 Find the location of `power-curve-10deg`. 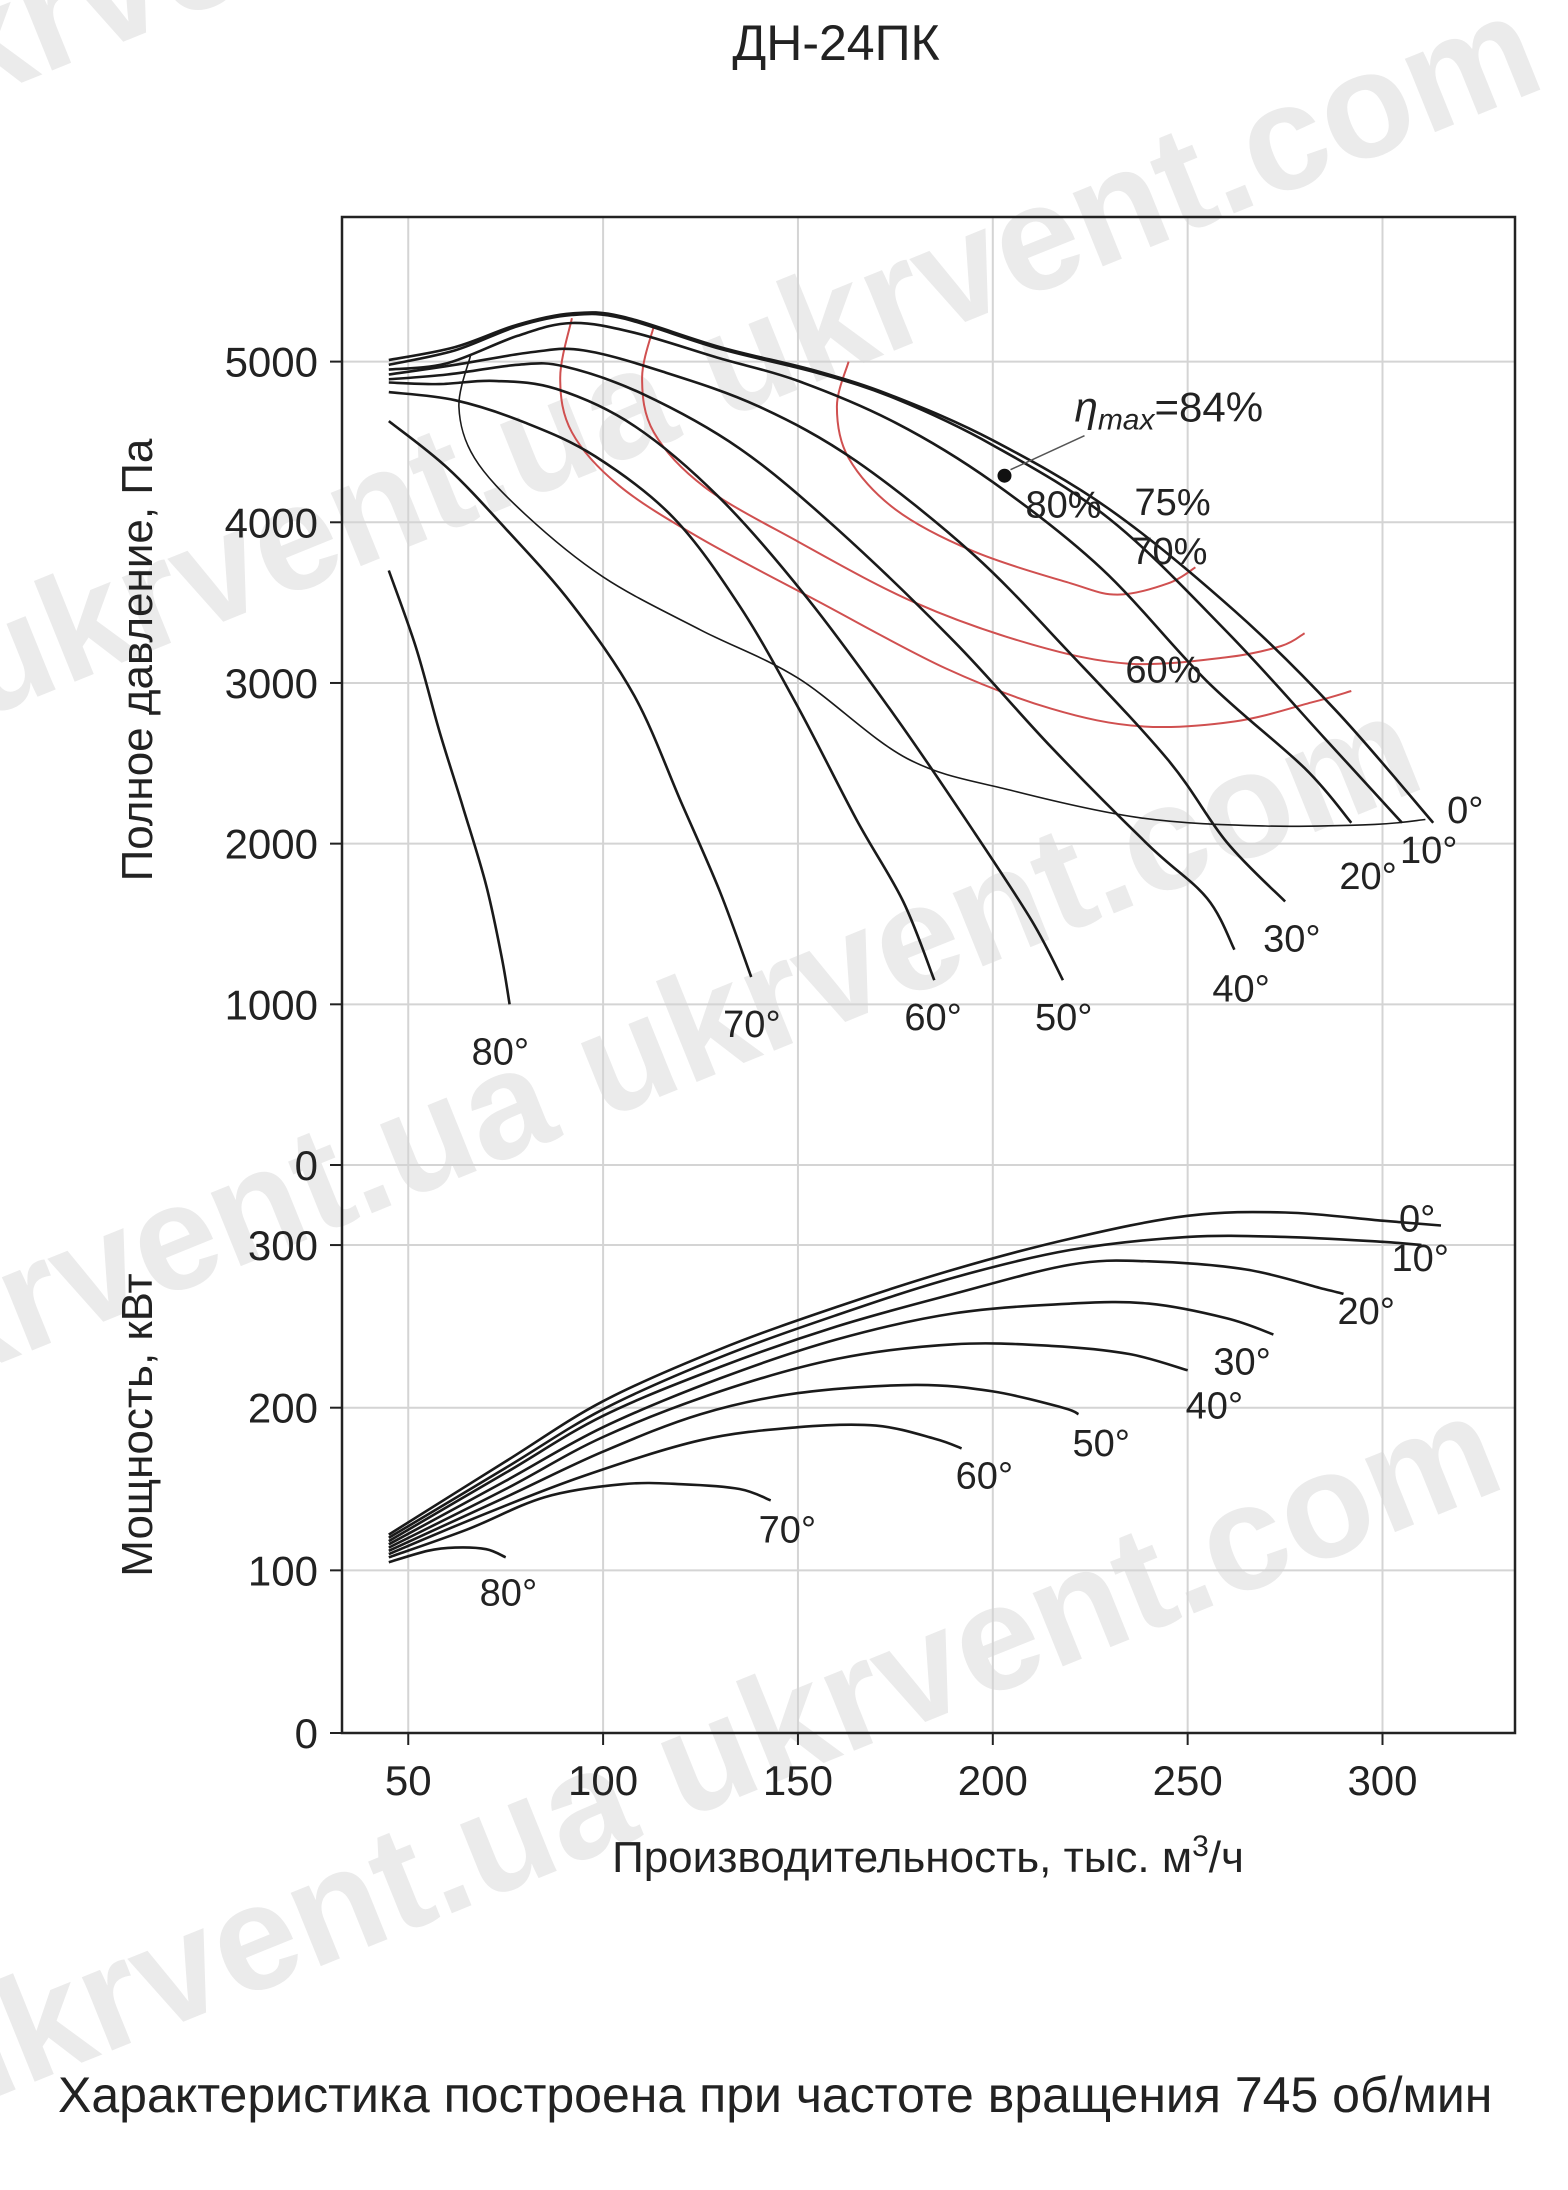

power-curve-10deg is located at coordinates (905, 1386).